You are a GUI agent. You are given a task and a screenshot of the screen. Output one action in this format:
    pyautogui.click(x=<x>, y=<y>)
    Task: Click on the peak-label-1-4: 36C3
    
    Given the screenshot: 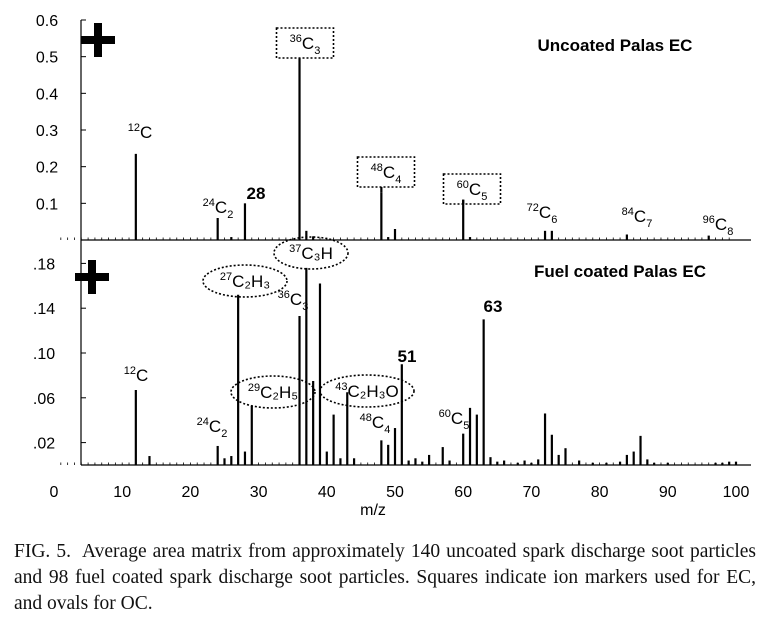 What is the action you would take?
    pyautogui.click(x=293, y=301)
    